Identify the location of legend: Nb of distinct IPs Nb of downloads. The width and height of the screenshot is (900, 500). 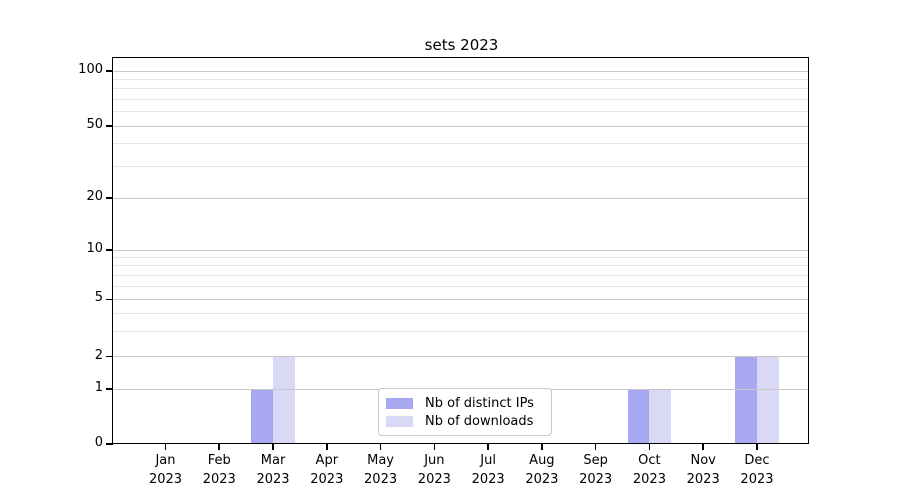
(465, 412).